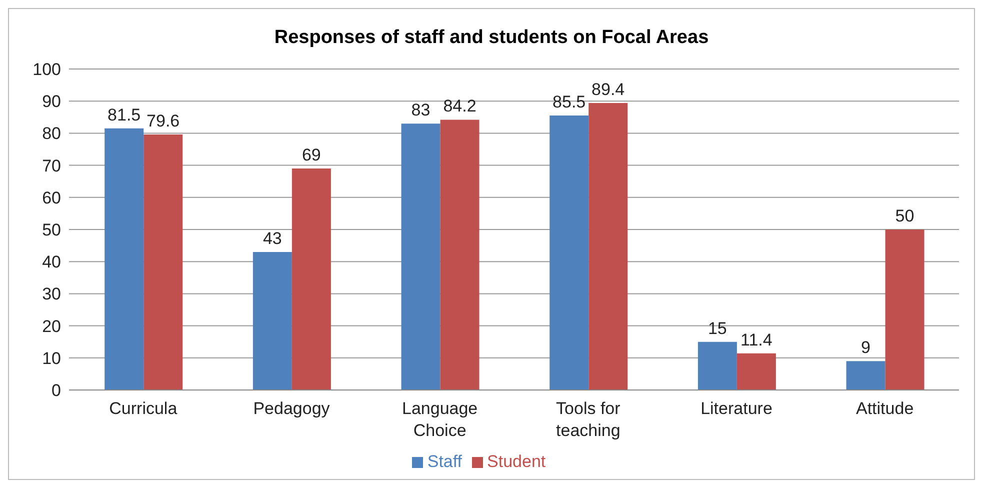  I want to click on y-tick-label: 40, so click(51, 262).